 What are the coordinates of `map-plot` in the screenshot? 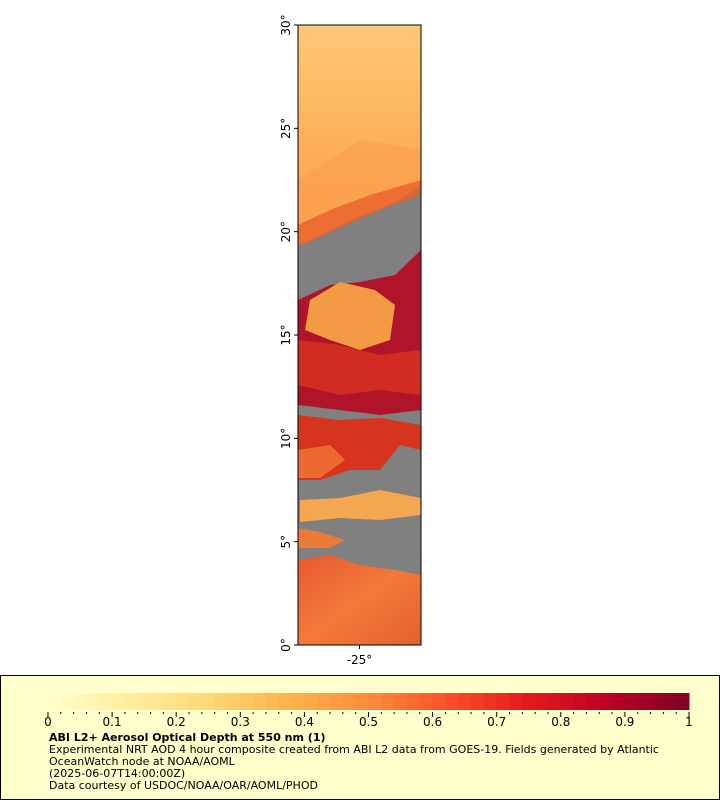 It's located at (359, 335).